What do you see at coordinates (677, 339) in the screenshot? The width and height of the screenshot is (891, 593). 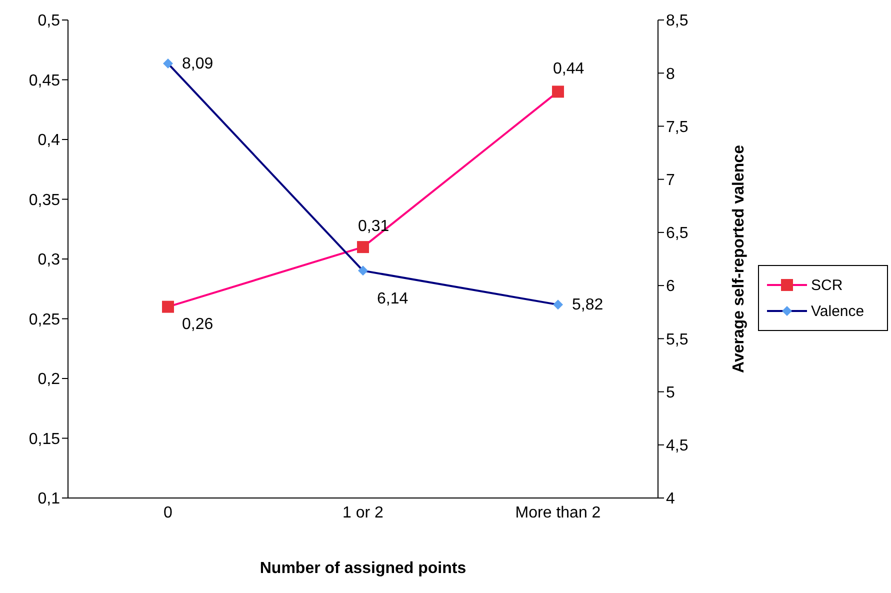 I see `y2-tick-label: 5,5` at bounding box center [677, 339].